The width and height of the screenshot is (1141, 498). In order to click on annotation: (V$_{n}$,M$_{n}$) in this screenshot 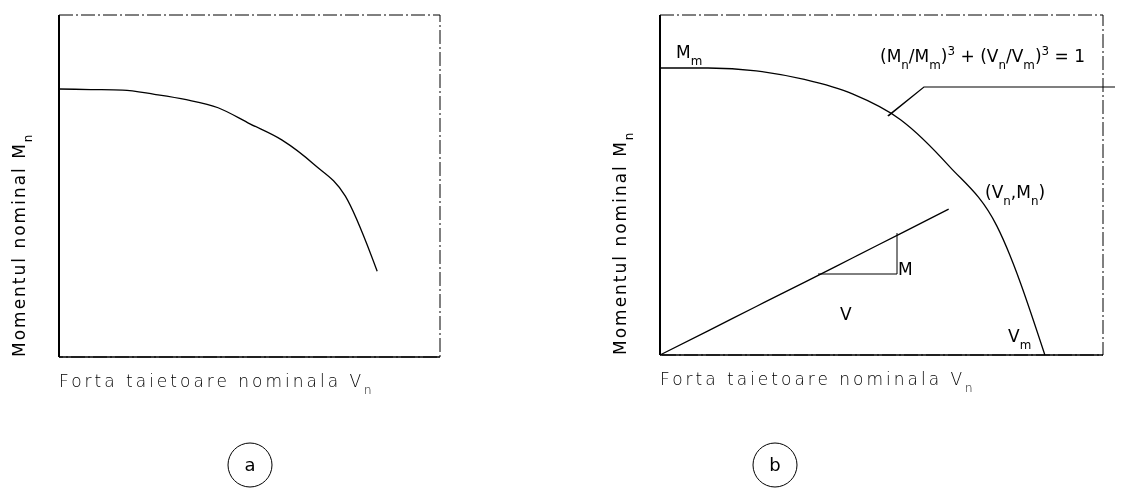, I will do `click(1015, 195)`.